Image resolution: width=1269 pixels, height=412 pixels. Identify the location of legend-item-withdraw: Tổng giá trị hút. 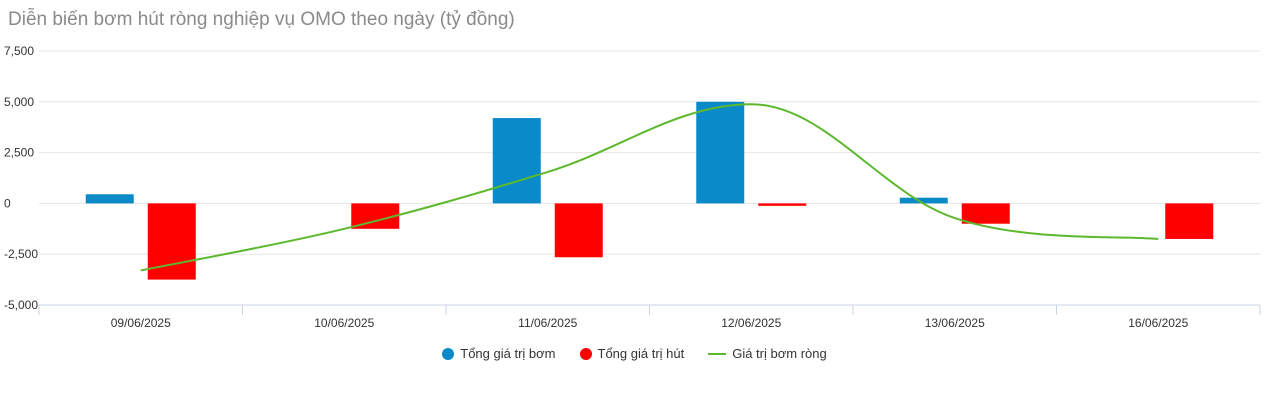
(632, 353).